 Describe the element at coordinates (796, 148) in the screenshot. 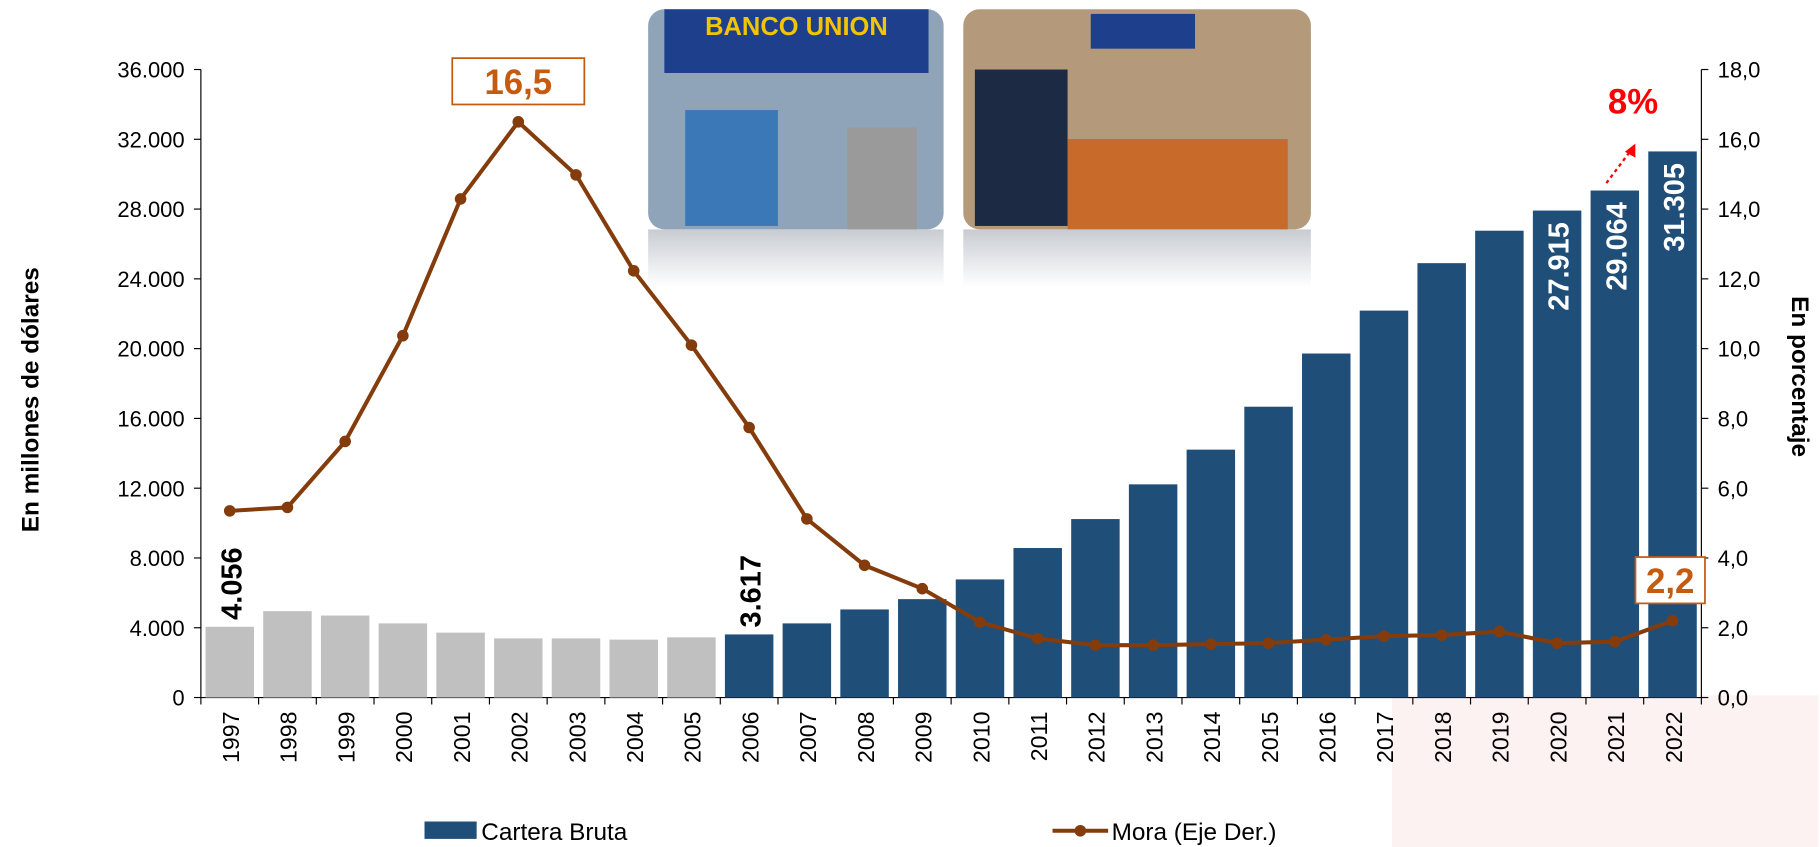

I see `photo: BANCO UNION` at that location.